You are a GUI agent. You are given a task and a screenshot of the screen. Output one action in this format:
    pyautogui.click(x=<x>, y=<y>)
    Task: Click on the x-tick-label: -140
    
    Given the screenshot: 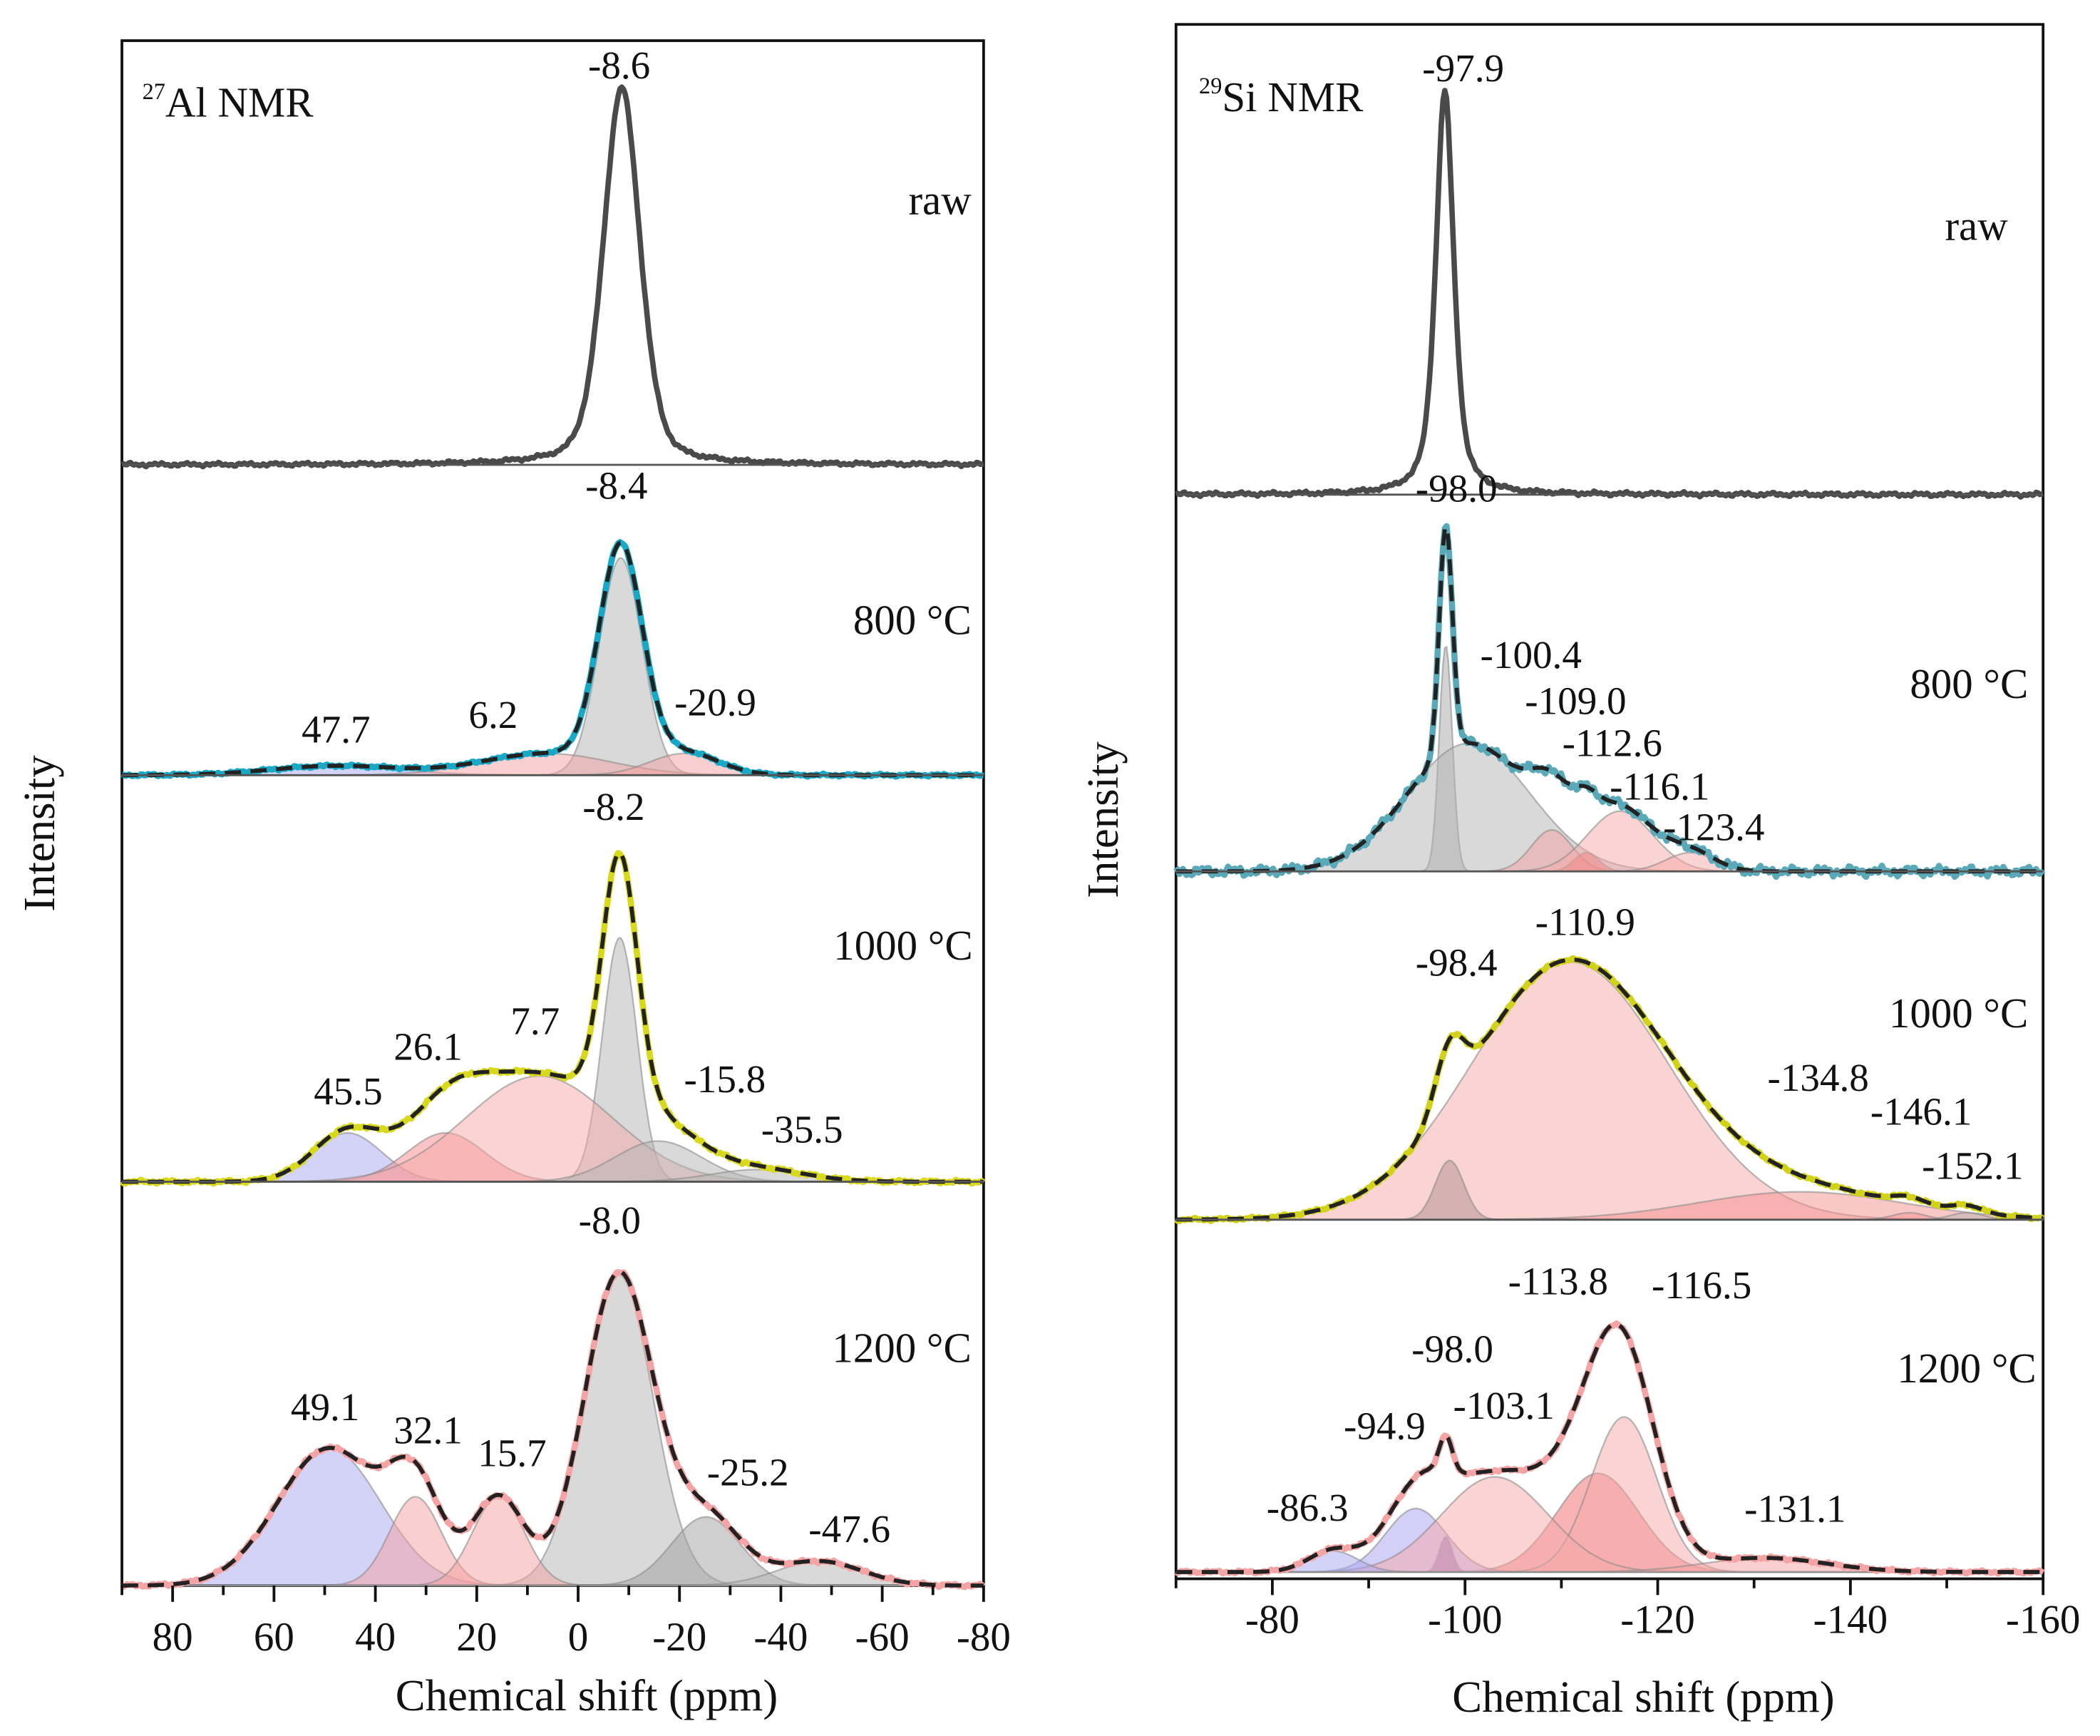 What is the action you would take?
    pyautogui.click(x=1850, y=1621)
    